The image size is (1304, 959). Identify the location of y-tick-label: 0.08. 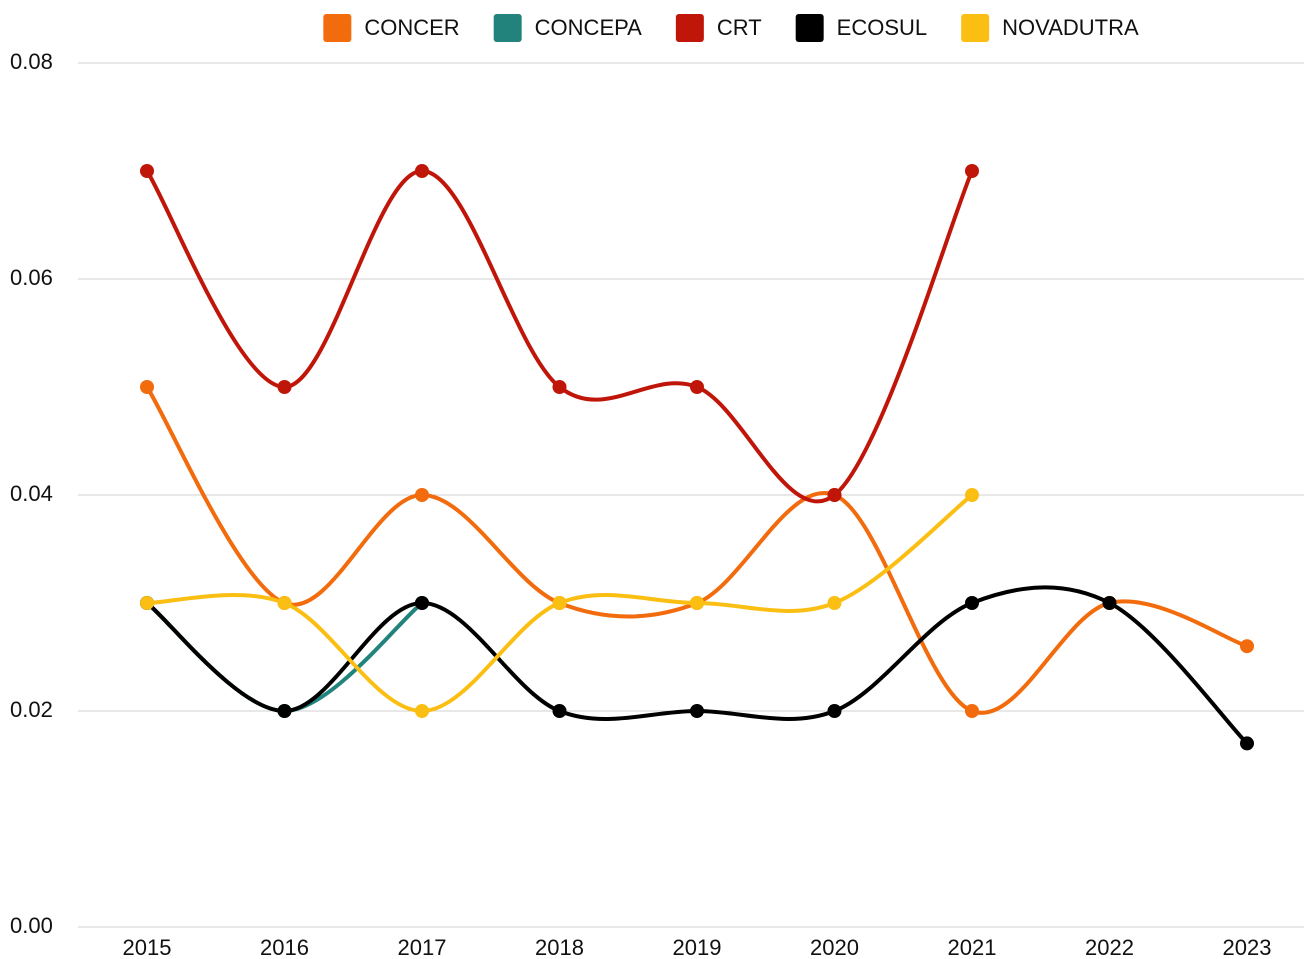
(31, 61).